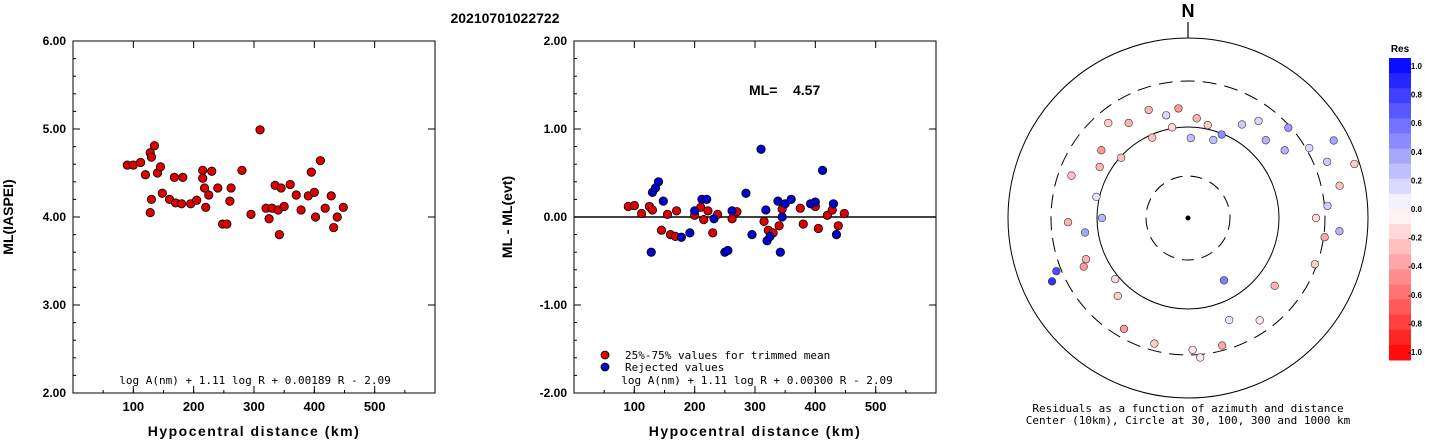  What do you see at coordinates (133, 406) in the screenshot?
I see `x-tick-label: 100` at bounding box center [133, 406].